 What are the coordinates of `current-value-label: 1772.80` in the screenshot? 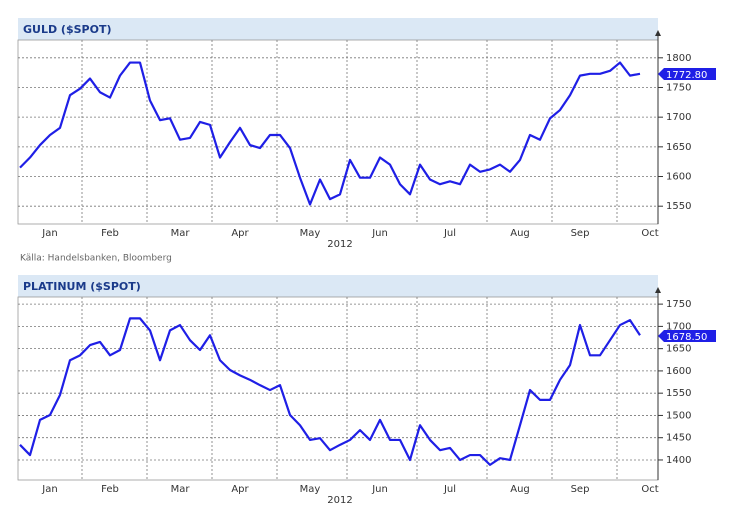 It's located at (686, 75).